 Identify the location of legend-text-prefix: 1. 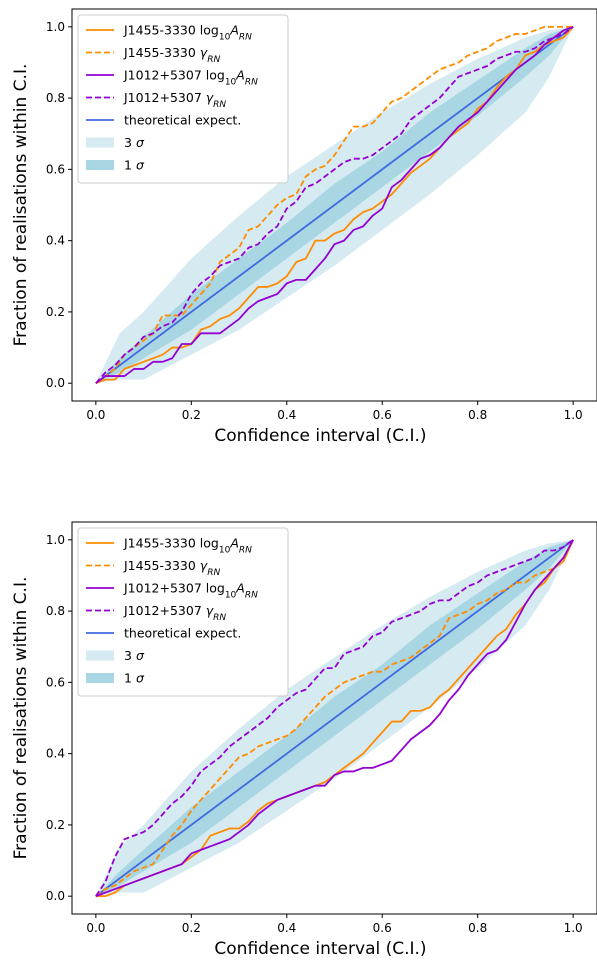
(130, 165).